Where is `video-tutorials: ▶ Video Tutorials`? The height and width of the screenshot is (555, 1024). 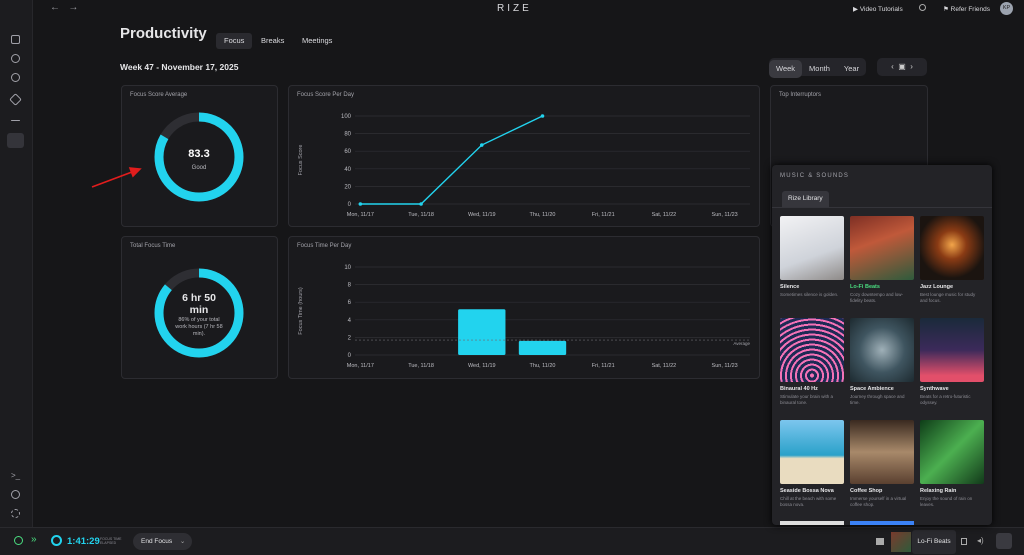 video-tutorials: ▶ Video Tutorials is located at coordinates (878, 9).